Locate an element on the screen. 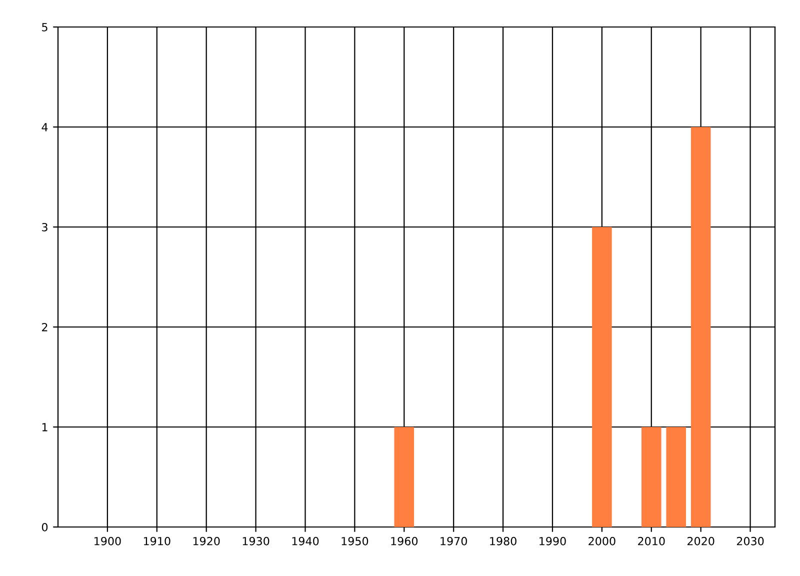  y-tick-label: 0 is located at coordinates (45, 527).